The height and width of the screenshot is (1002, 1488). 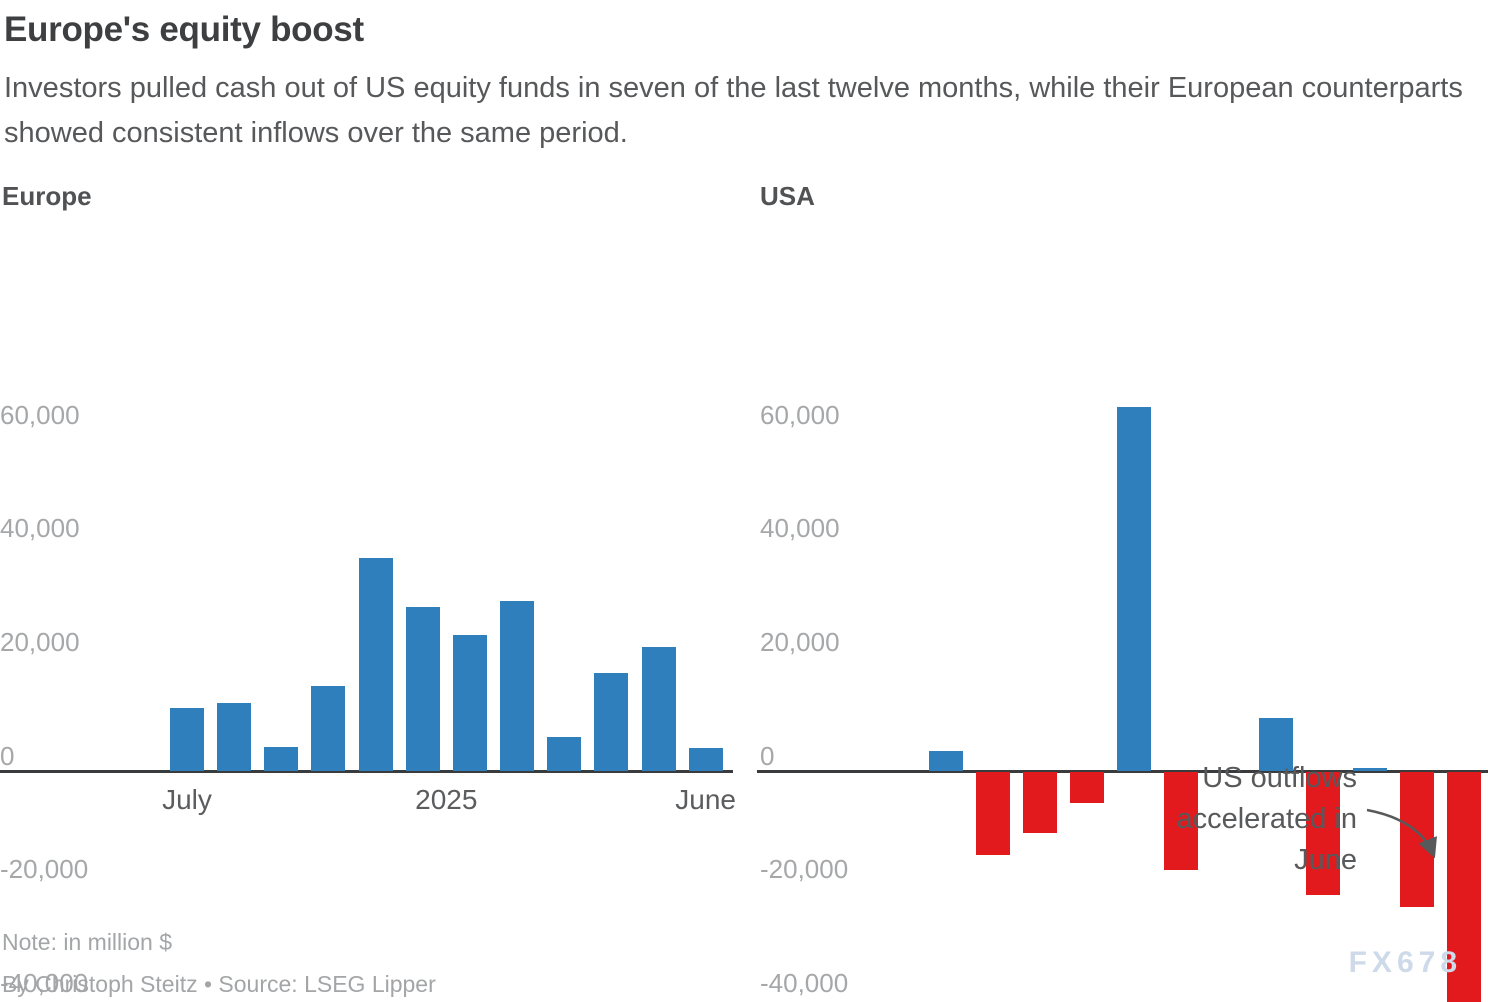 I want to click on chart-note: Note: in million $, so click(x=87, y=942).